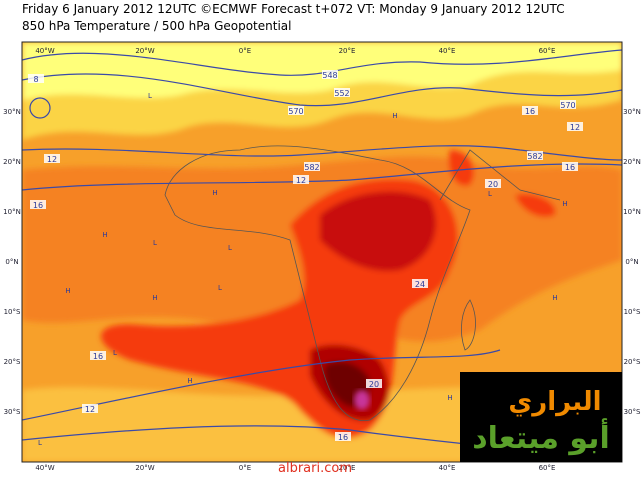 This screenshot has width=642, height=480. I want to click on contour-label: 24, so click(420, 284).